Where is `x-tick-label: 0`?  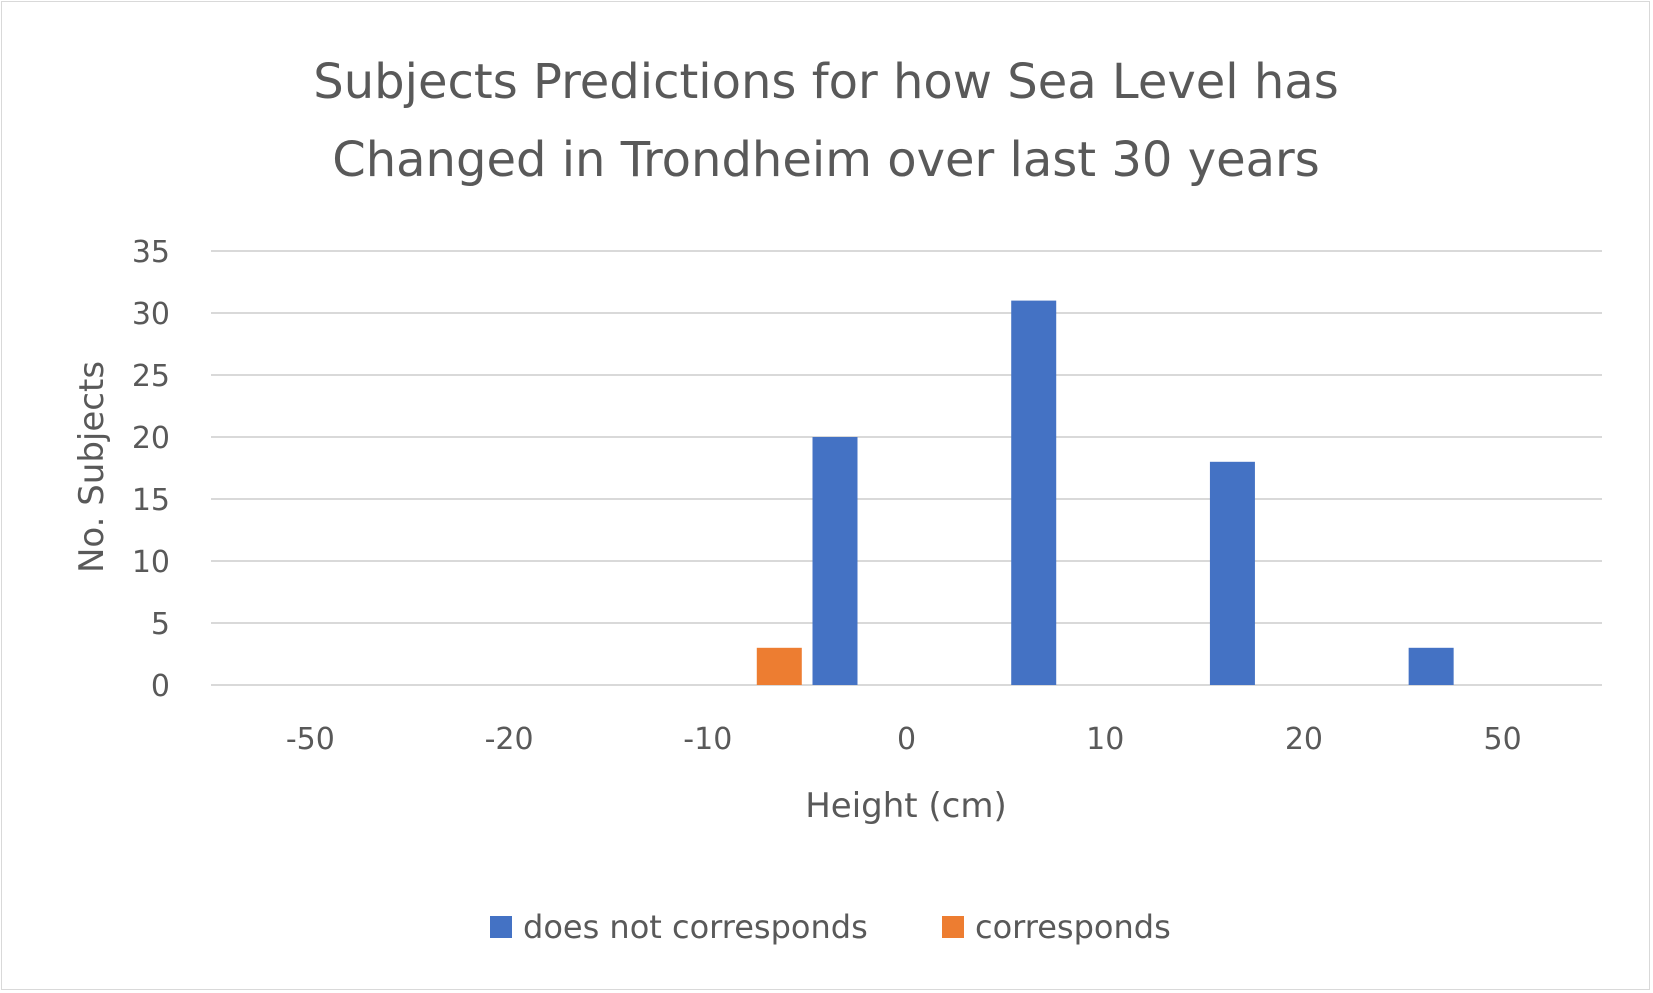
x-tick-label: 0 is located at coordinates (906, 739).